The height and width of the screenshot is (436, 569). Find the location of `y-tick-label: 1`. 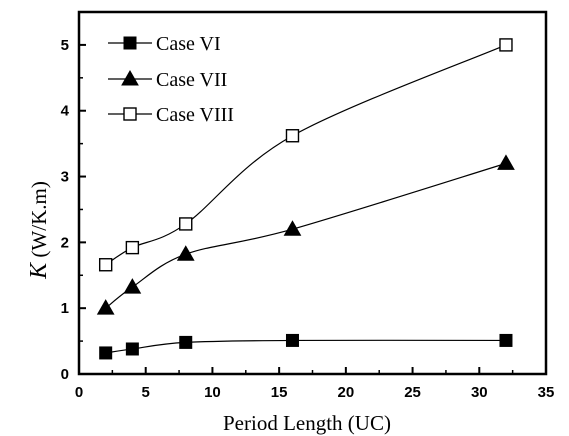

y-tick-label: 1 is located at coordinates (65, 308).